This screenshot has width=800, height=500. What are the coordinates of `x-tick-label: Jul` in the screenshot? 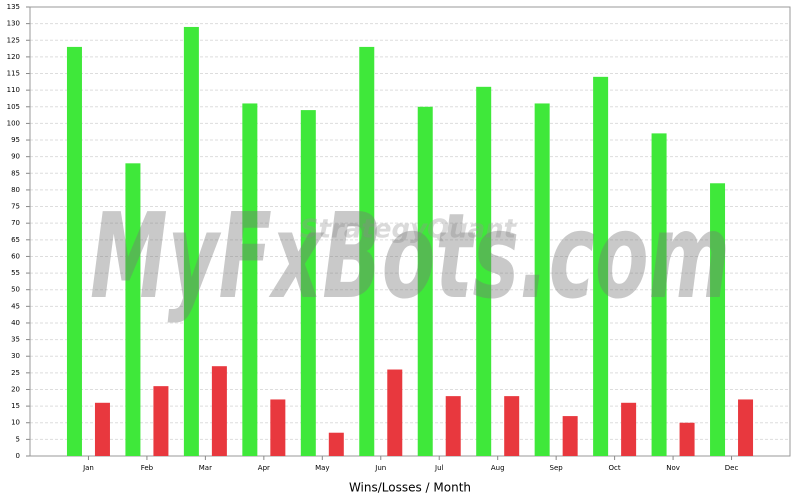 It's located at (439, 468).